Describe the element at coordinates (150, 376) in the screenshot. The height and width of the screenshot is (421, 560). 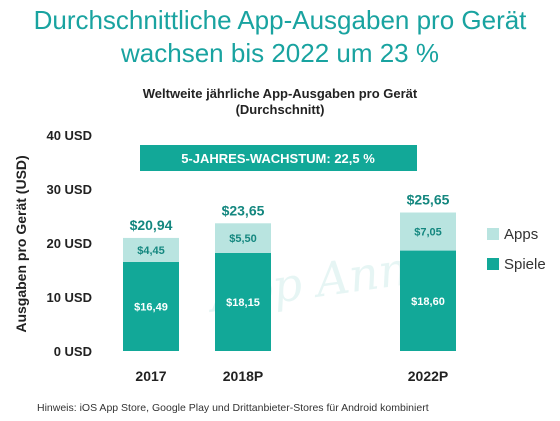
I see `x-tick-label: 2017` at that location.